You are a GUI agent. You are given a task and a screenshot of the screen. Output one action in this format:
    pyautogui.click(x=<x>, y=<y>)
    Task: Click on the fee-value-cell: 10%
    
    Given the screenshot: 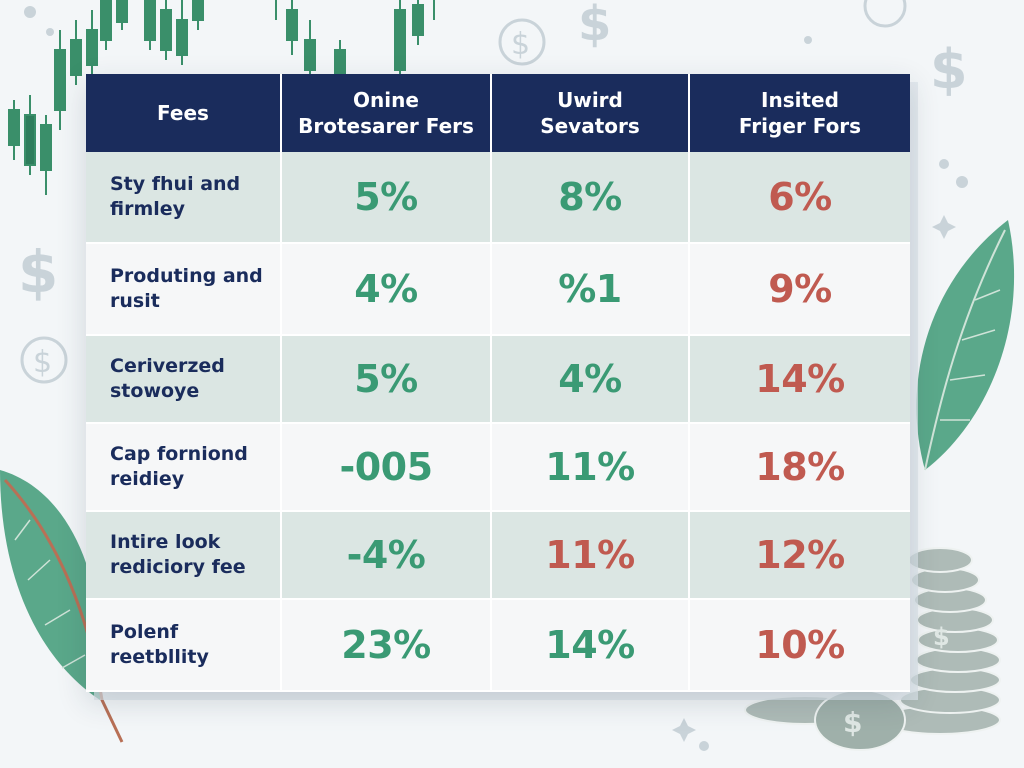 What is the action you would take?
    pyautogui.click(x=800, y=646)
    